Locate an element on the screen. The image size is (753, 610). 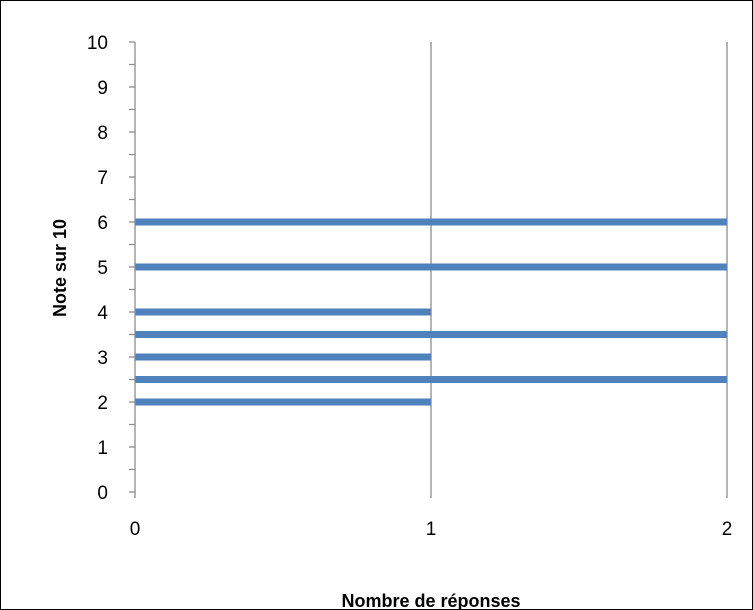
y-tick-label: 6 is located at coordinates (102, 223).